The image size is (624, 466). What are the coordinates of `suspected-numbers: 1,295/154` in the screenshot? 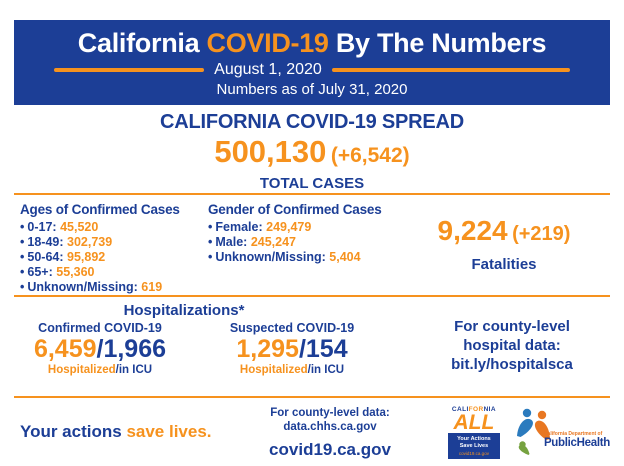 It's located at (292, 349).